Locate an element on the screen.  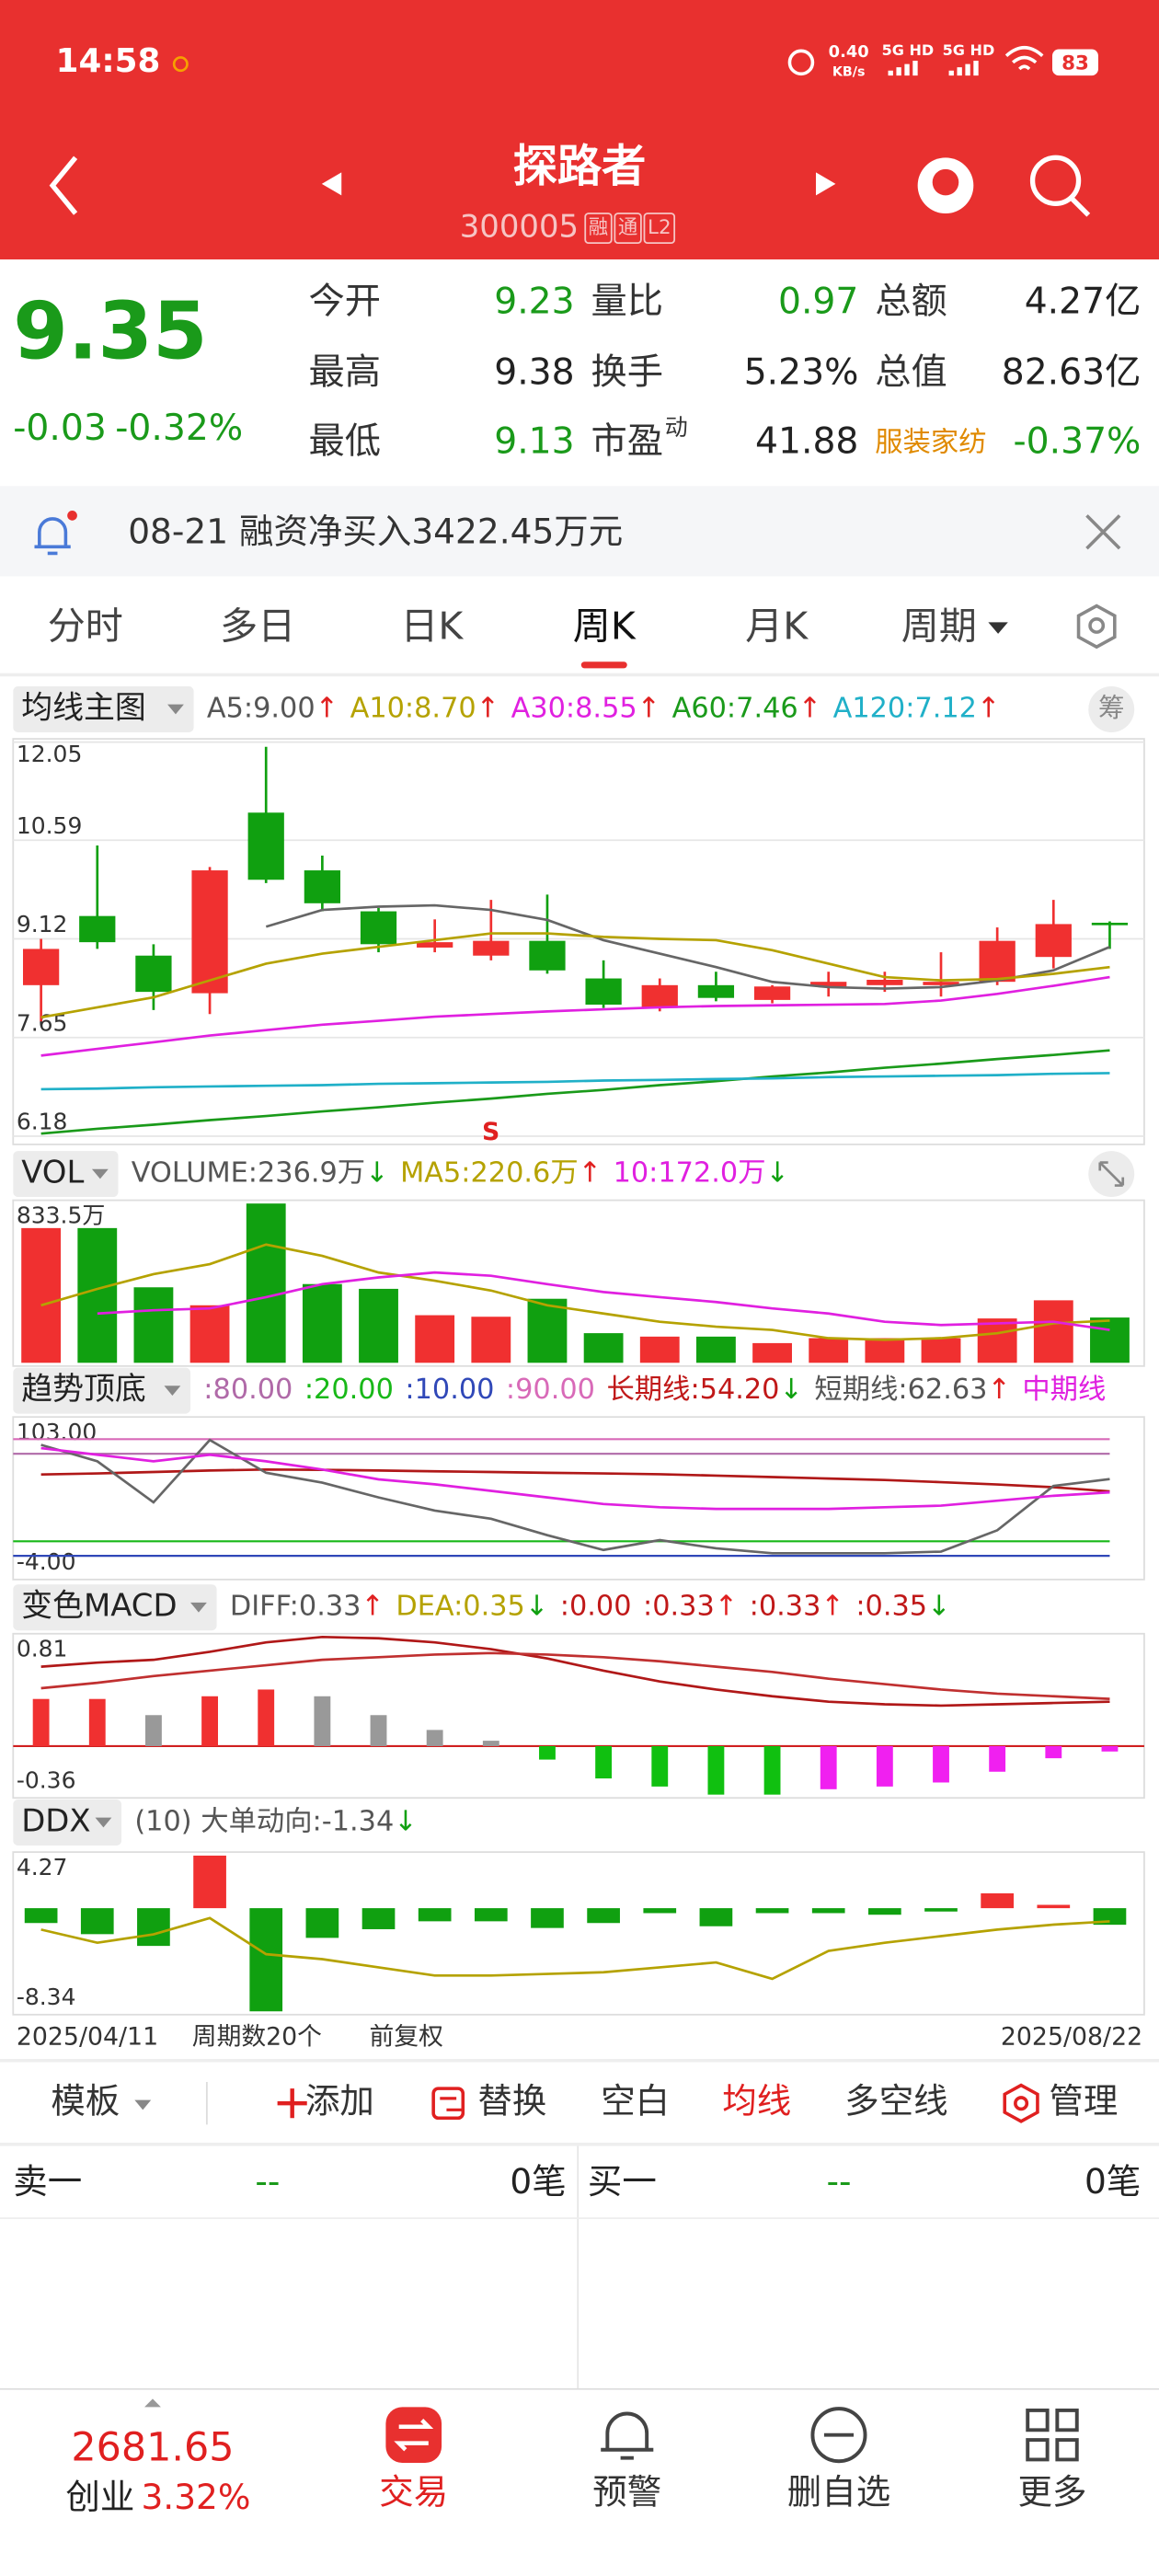
tab: 周K is located at coordinates (605, 626).